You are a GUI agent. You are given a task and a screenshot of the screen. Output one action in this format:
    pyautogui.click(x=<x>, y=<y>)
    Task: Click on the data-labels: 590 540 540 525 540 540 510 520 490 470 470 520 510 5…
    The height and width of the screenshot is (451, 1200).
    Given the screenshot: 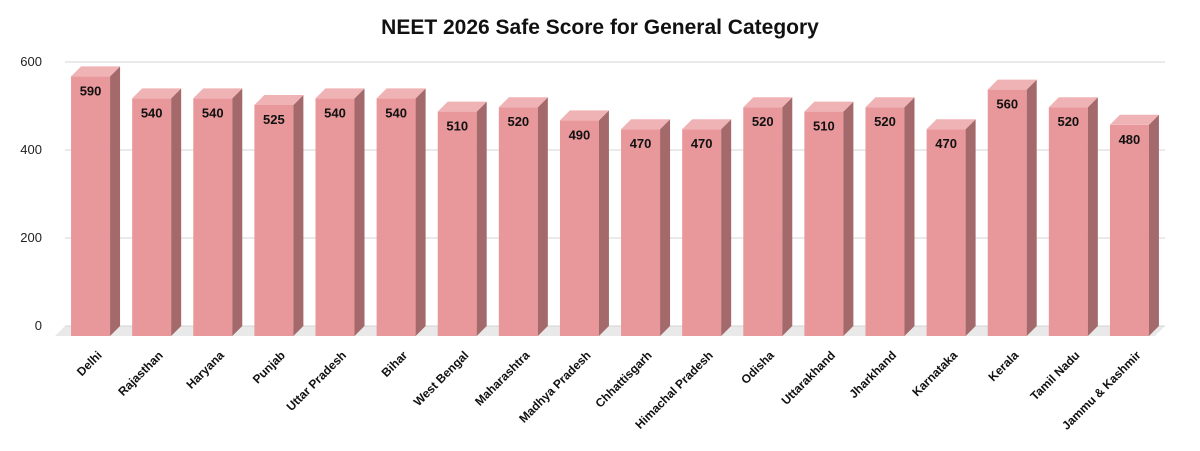 What is the action you would take?
    pyautogui.click(x=610, y=117)
    